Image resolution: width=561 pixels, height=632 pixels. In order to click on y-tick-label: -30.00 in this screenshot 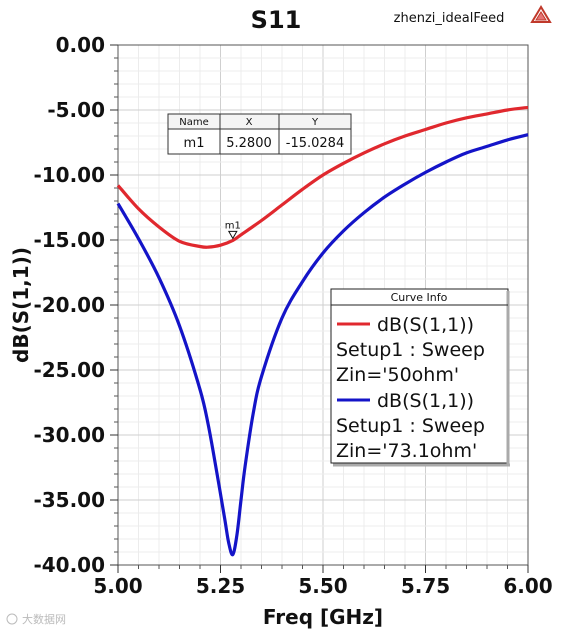, I will do `click(69, 435)`.